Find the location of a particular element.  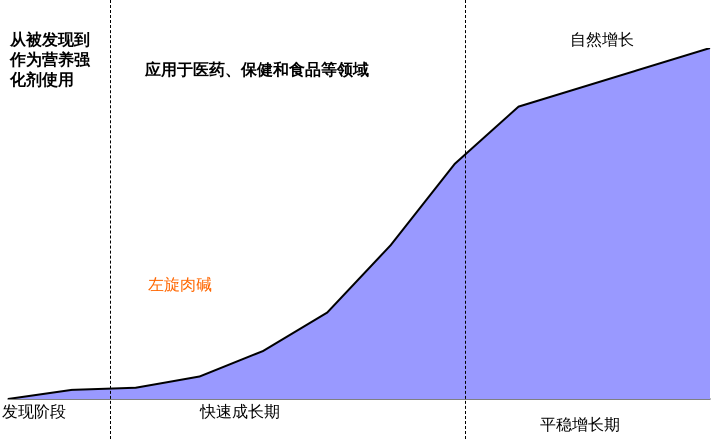

annotation: 左旋肉碱 is located at coordinates (180, 285).